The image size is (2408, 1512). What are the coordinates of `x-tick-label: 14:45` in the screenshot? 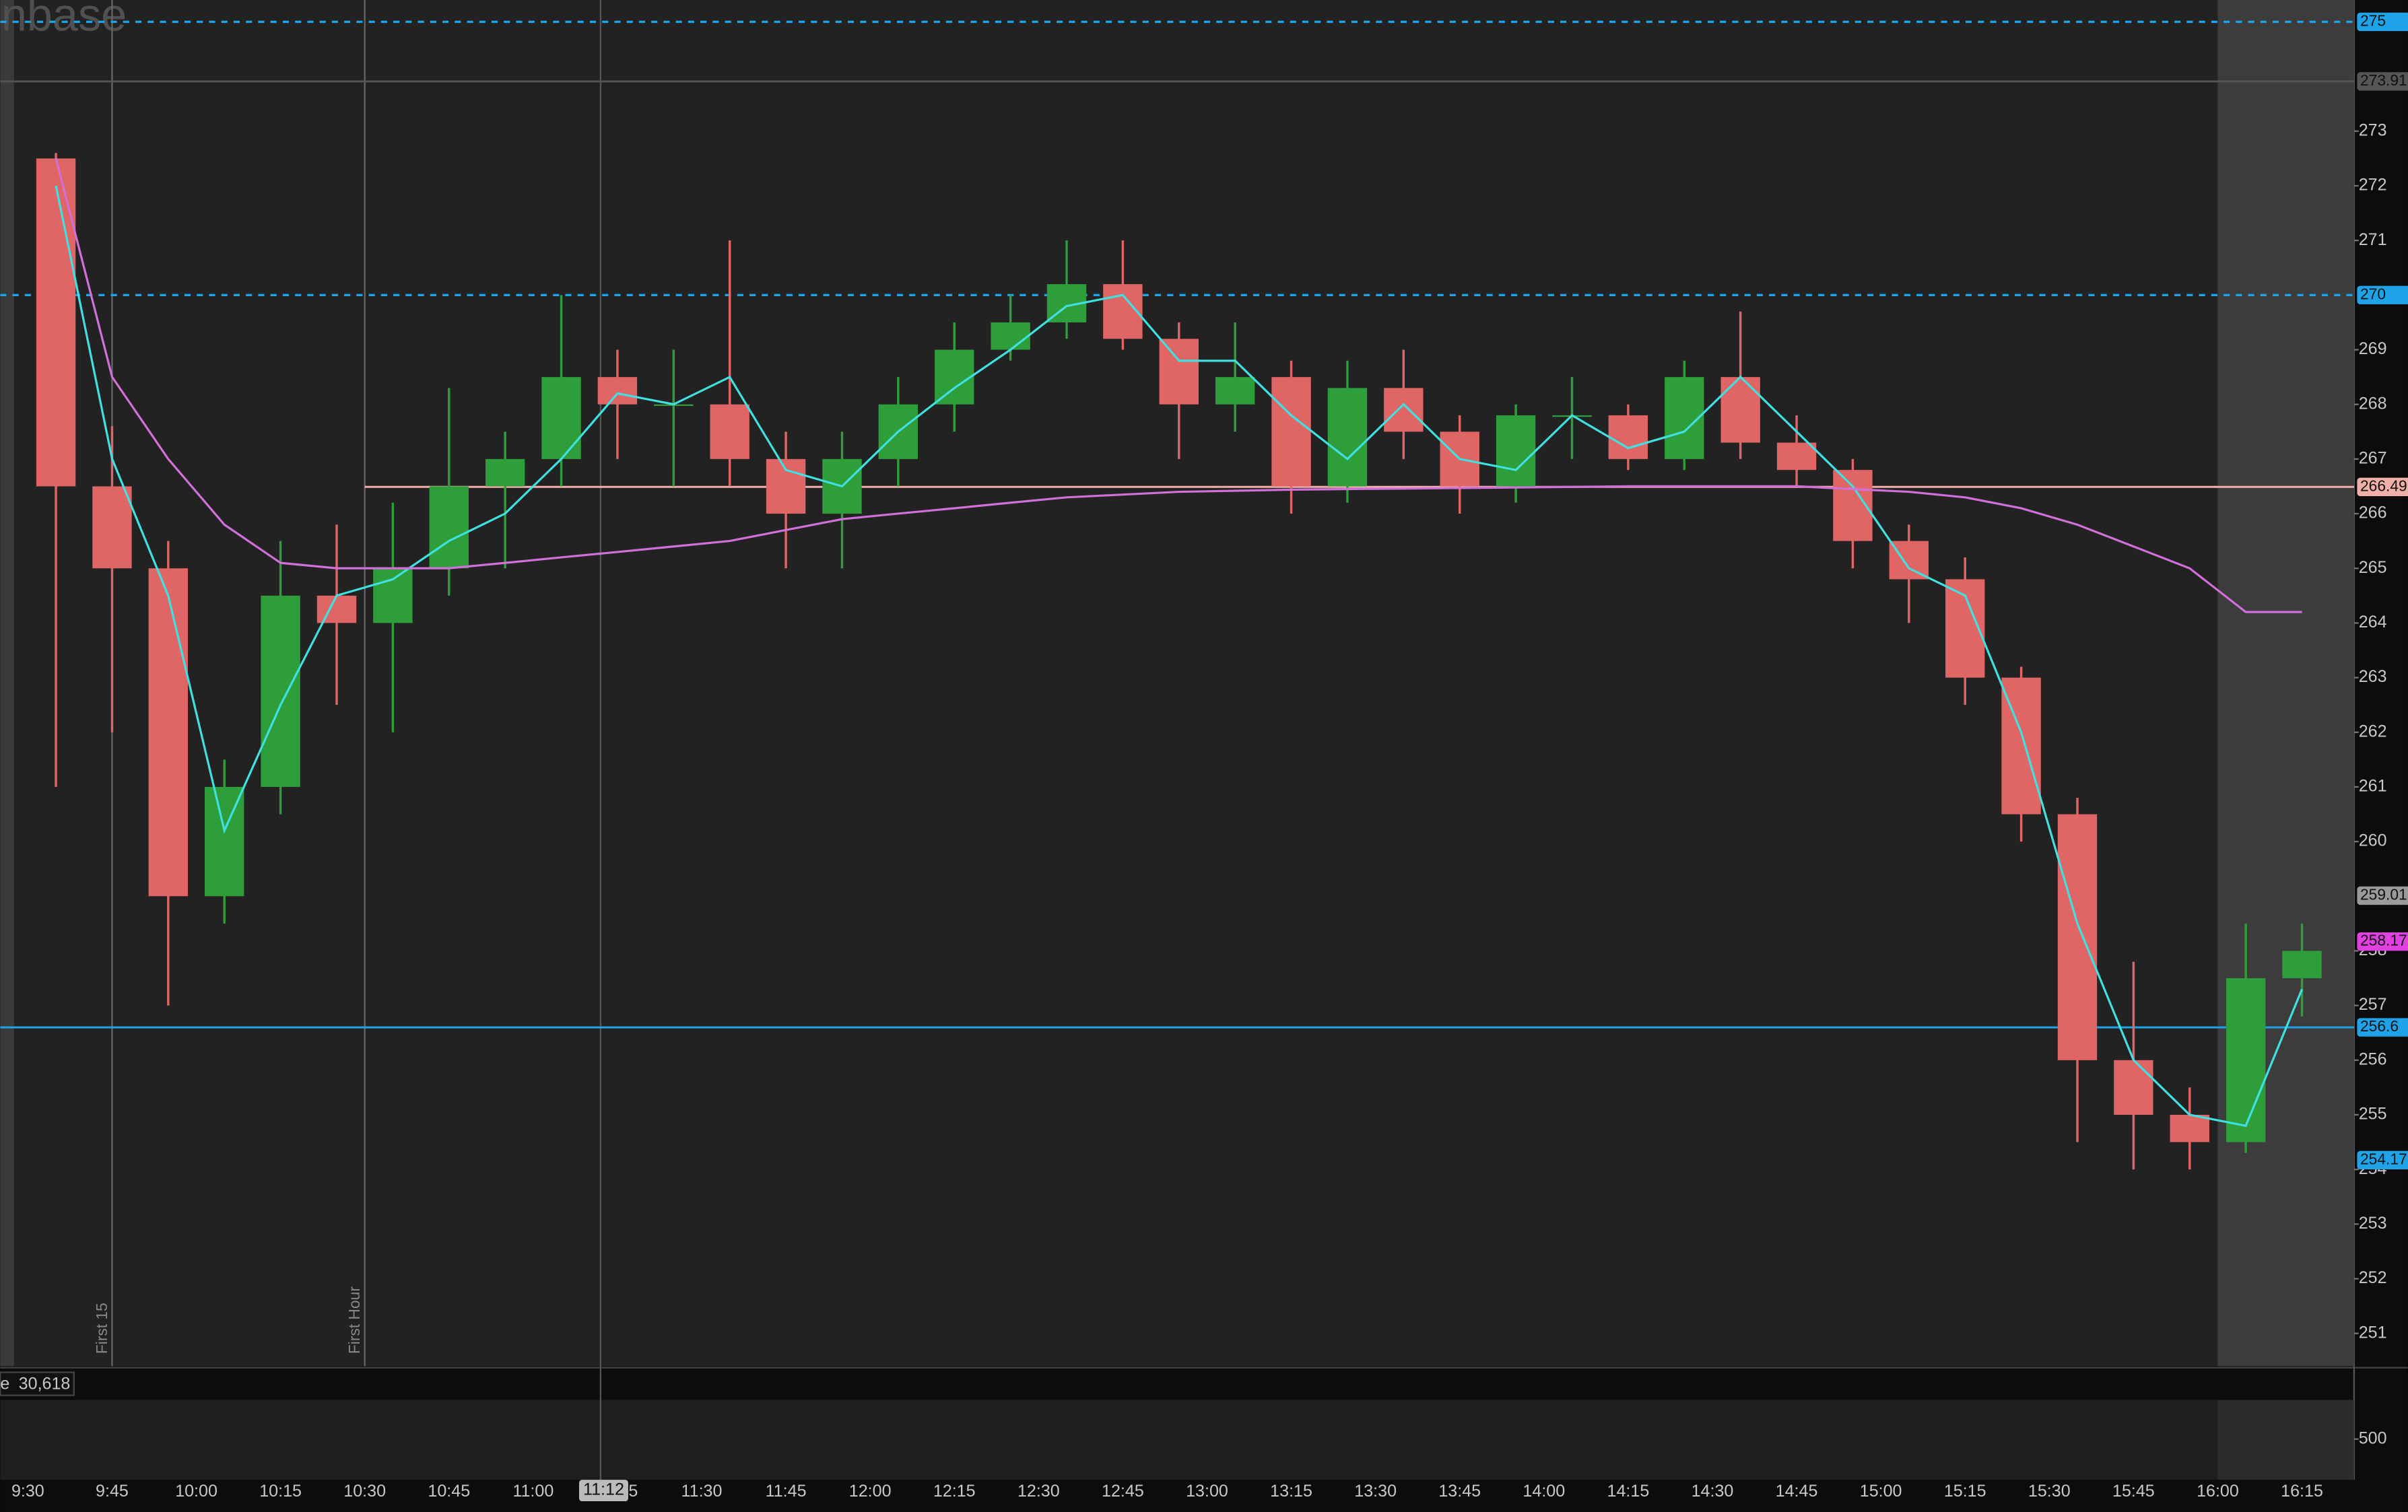 It's located at (1797, 1491).